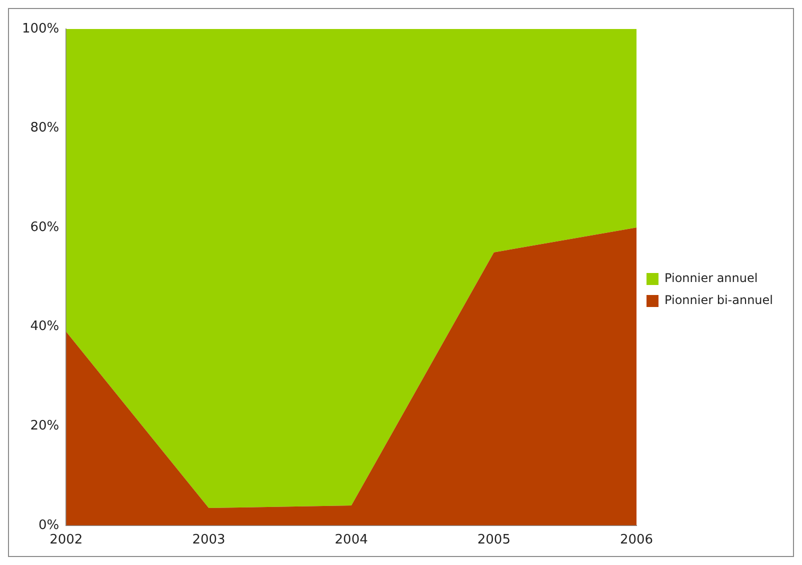  What do you see at coordinates (45, 426) in the screenshot?
I see `y-tick-label: 20%` at bounding box center [45, 426].